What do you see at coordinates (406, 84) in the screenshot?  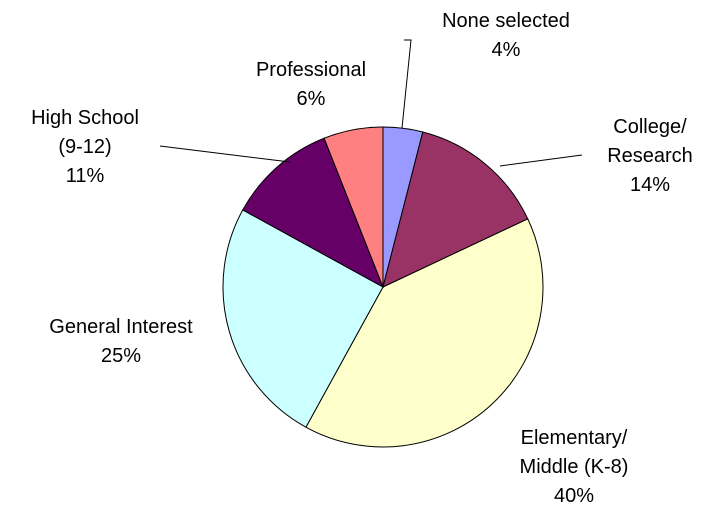 I see `leader-line-none` at bounding box center [406, 84].